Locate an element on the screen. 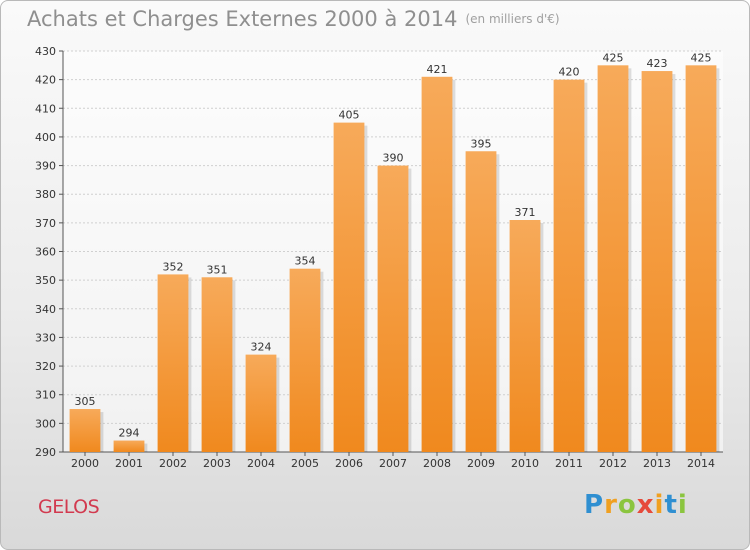 Image resolution: width=750 pixels, height=550 pixels. y-tick-label: 310 is located at coordinates (45, 395).